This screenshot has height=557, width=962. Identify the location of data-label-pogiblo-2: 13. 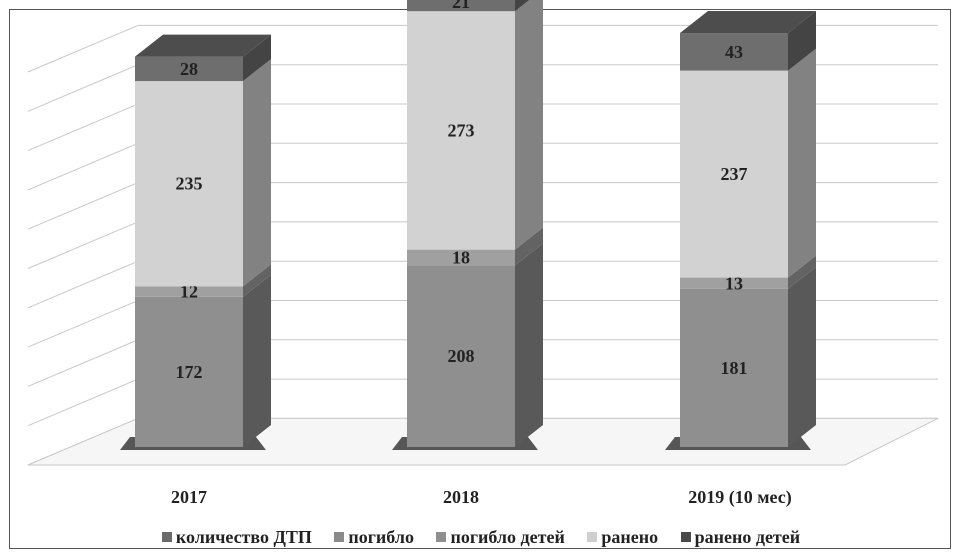
(734, 283).